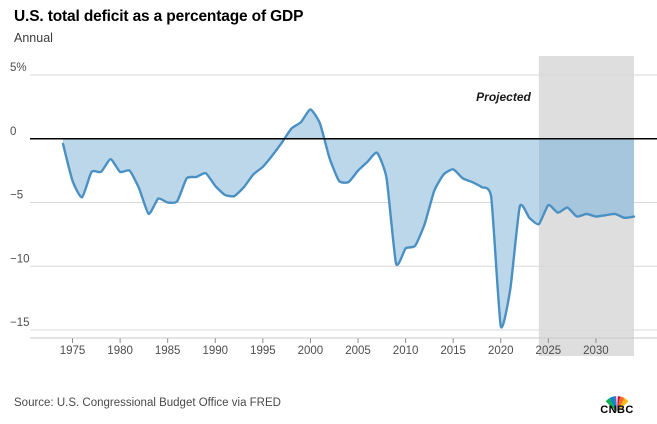 This screenshot has height=424, width=657. Describe the element at coordinates (33, 38) in the screenshot. I see `chart-subtitle: Annual` at that location.